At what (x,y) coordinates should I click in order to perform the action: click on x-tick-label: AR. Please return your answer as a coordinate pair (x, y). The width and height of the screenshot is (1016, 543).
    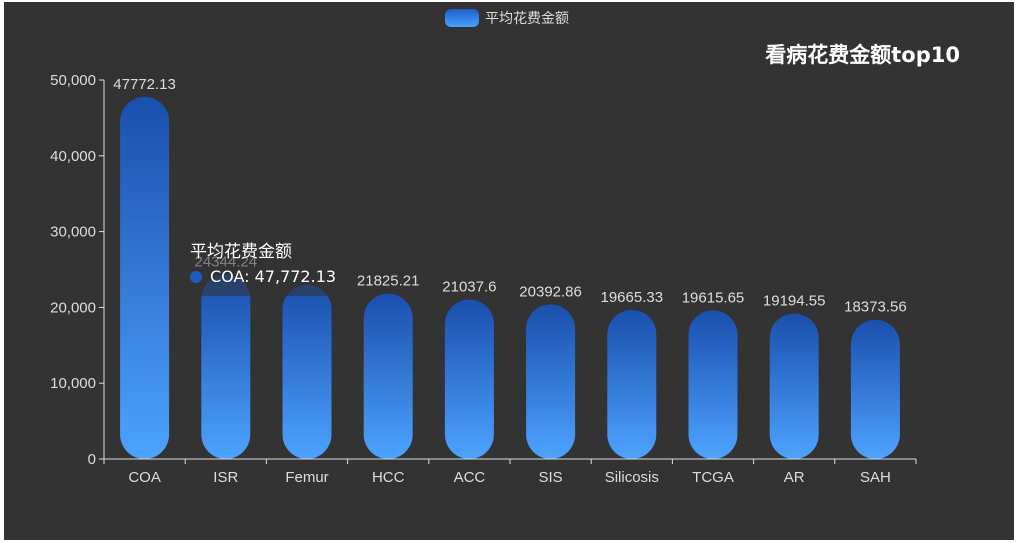
    Looking at the image, I should click on (794, 477).